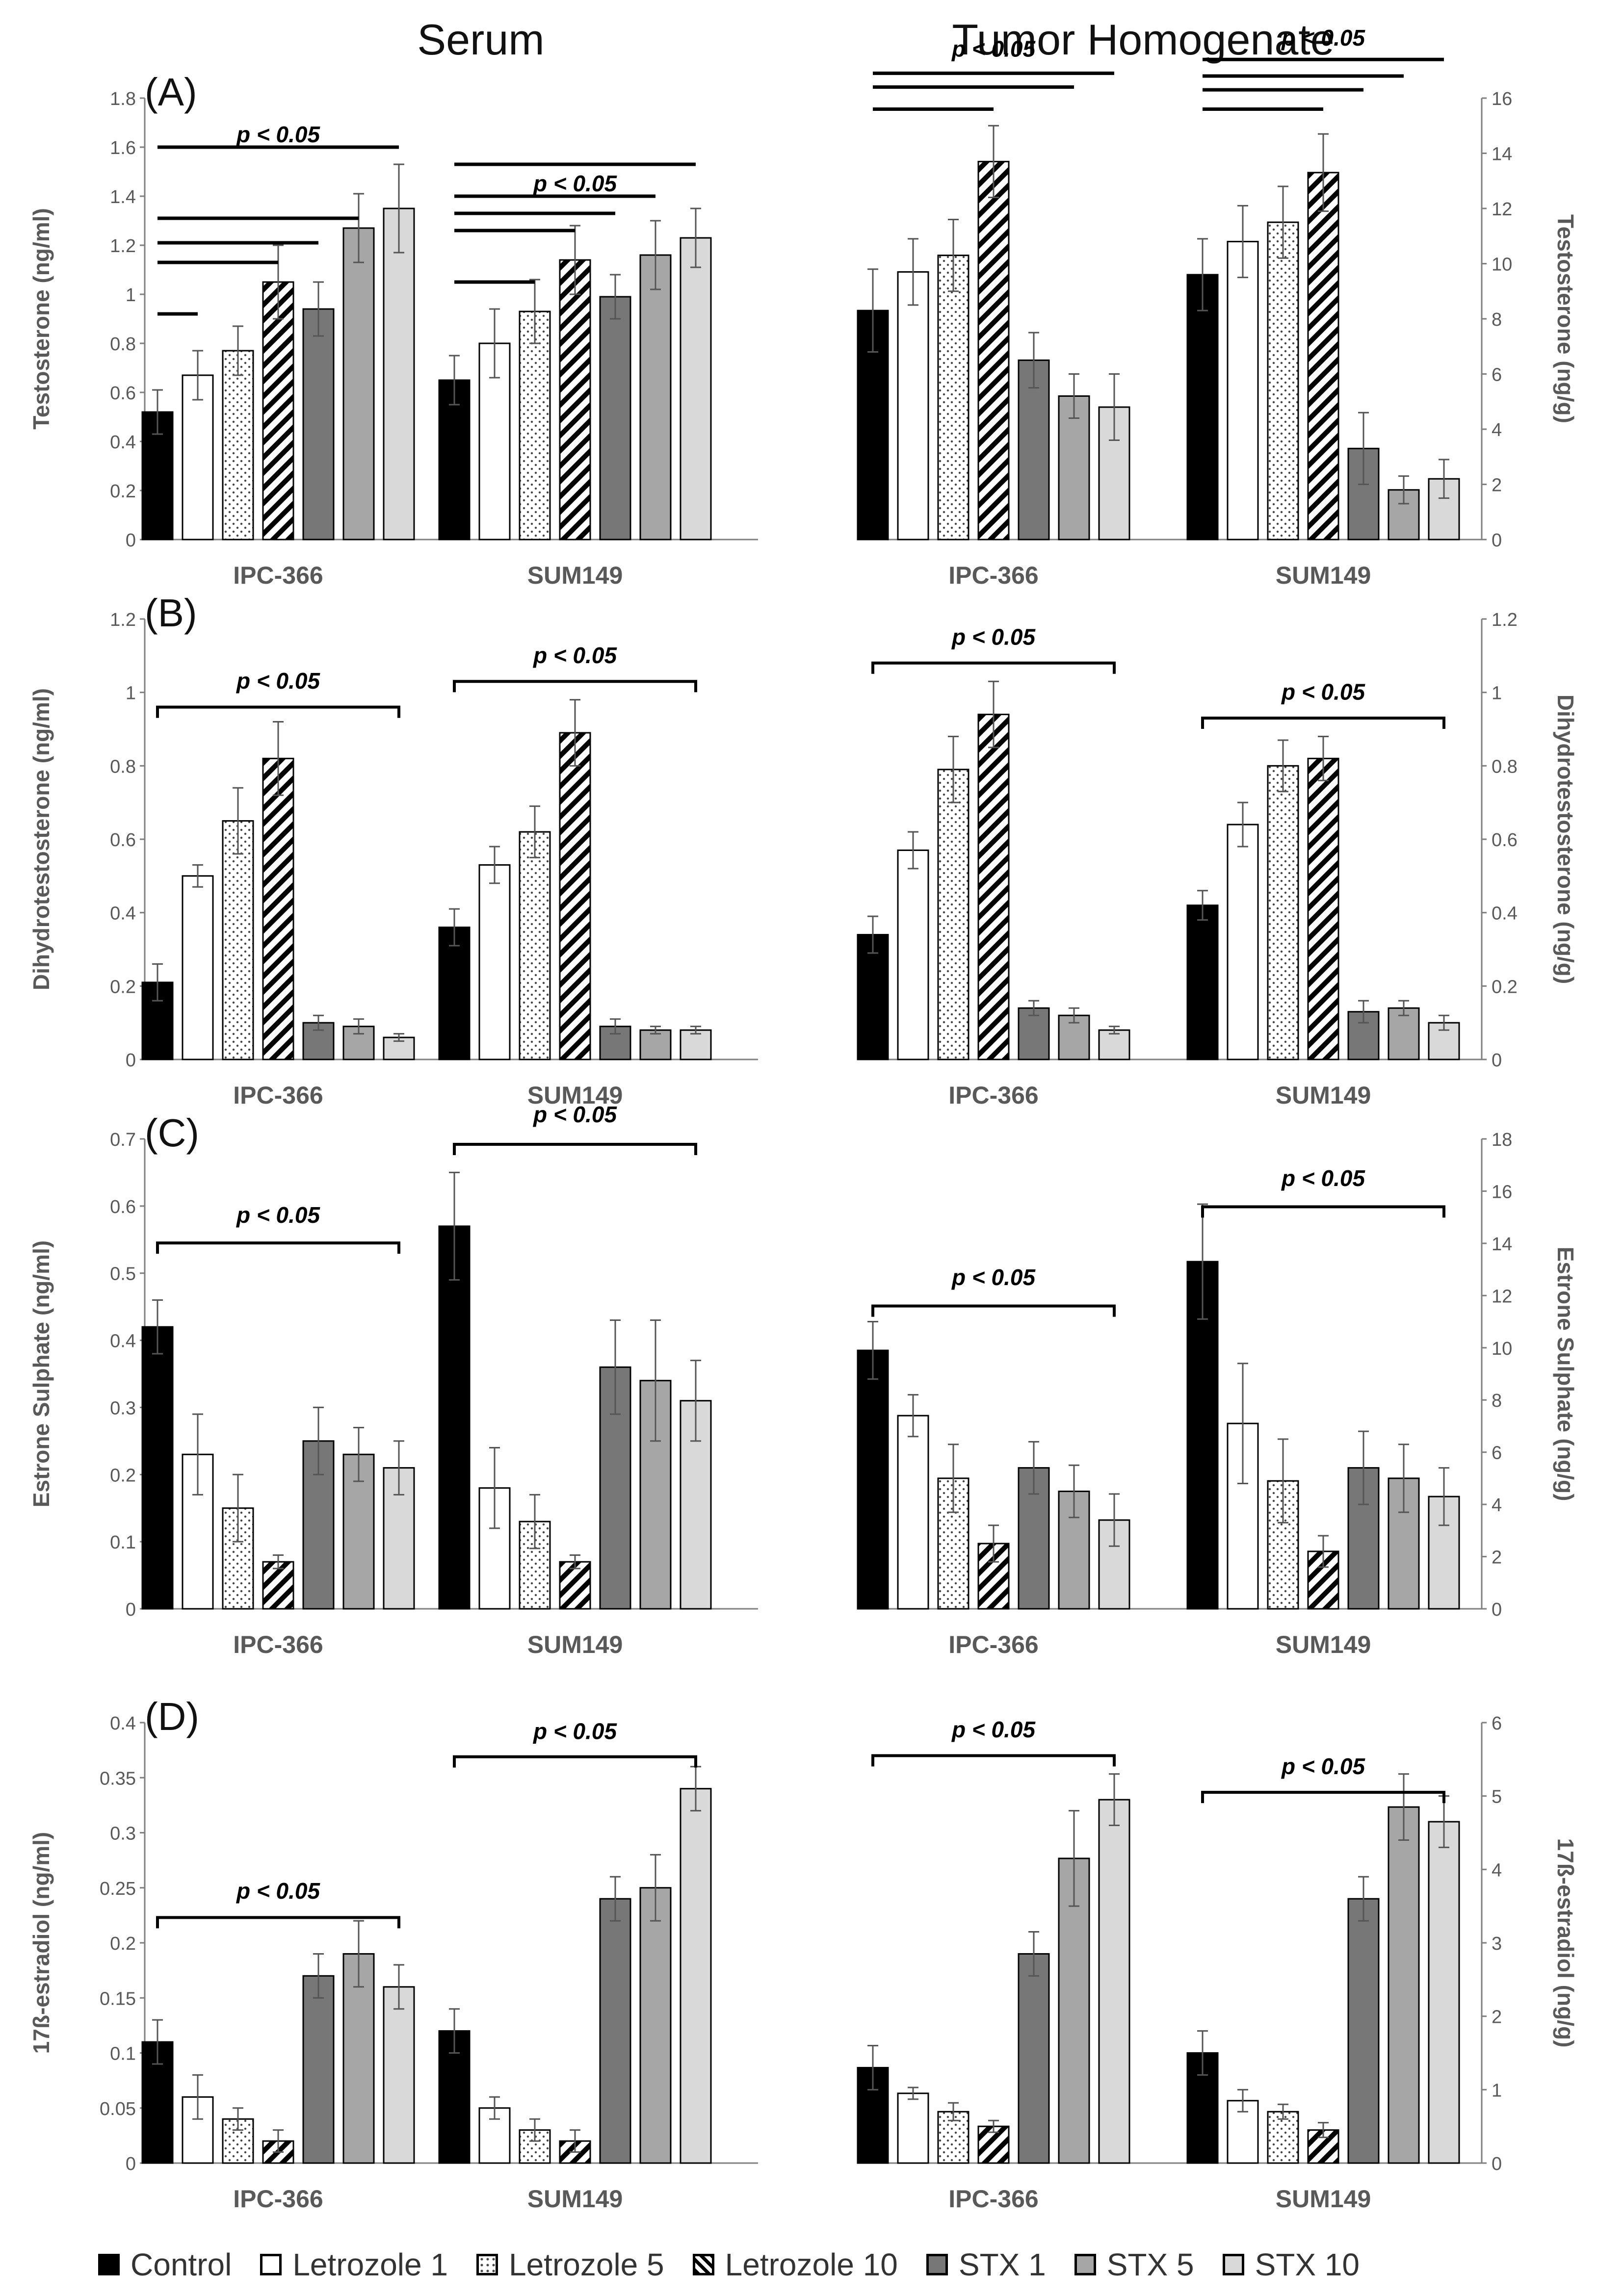 The width and height of the screenshot is (1598, 2296). What do you see at coordinates (123, 2054) in the screenshot?
I see `chart-6-tick-label: 0.1` at bounding box center [123, 2054].